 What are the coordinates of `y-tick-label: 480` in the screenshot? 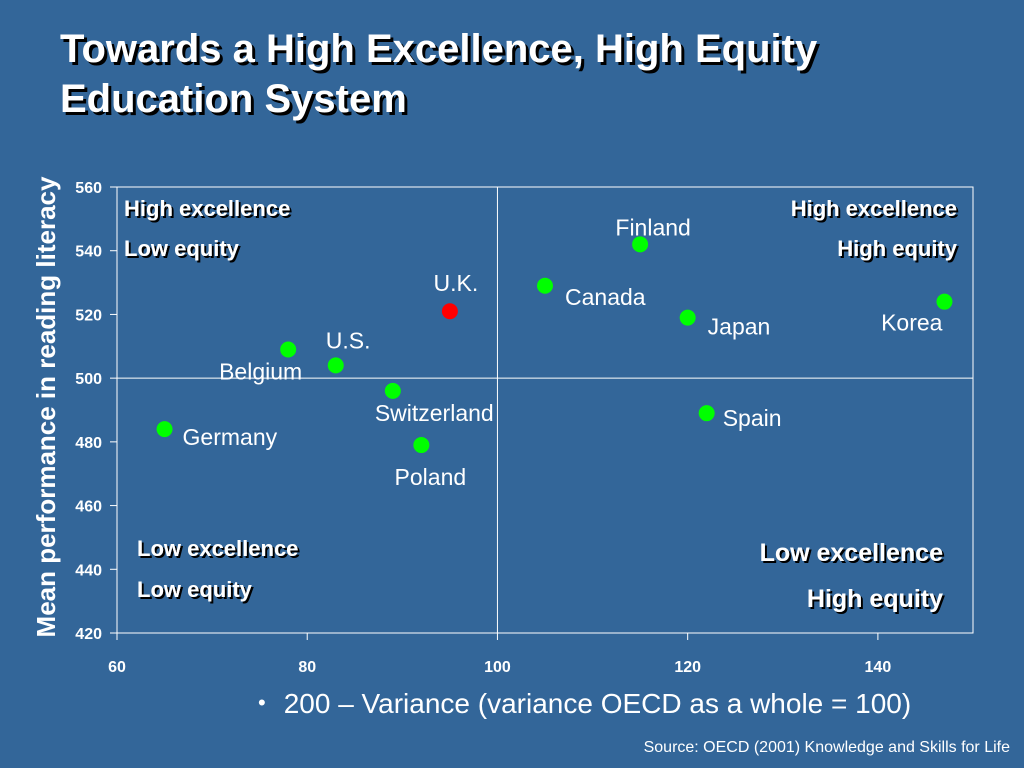 It's located at (88, 443).